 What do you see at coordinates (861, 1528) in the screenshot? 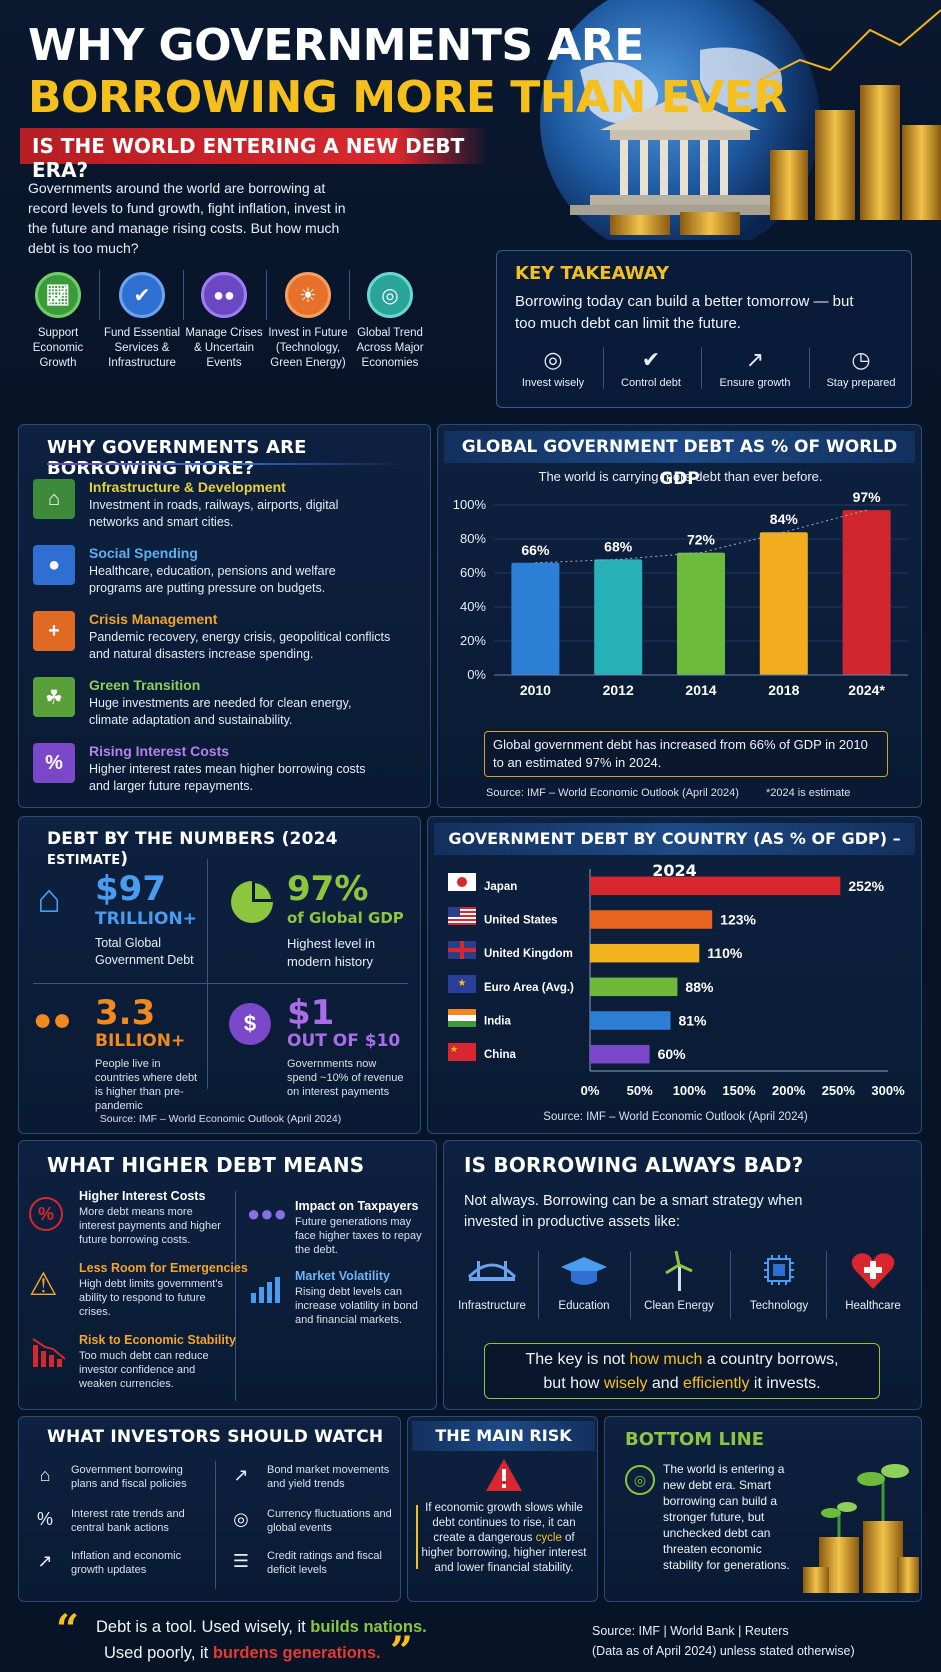
I see `coins-plant-illustration` at bounding box center [861, 1528].